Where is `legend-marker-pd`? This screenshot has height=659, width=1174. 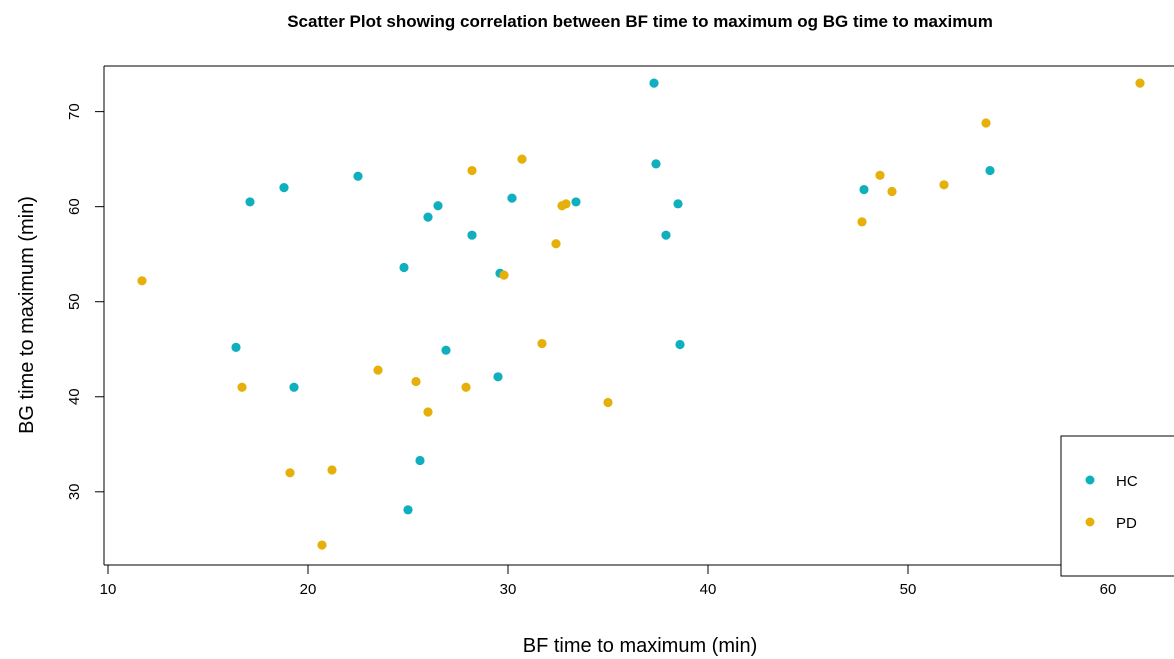
legend-marker-pd is located at coordinates (1090, 522).